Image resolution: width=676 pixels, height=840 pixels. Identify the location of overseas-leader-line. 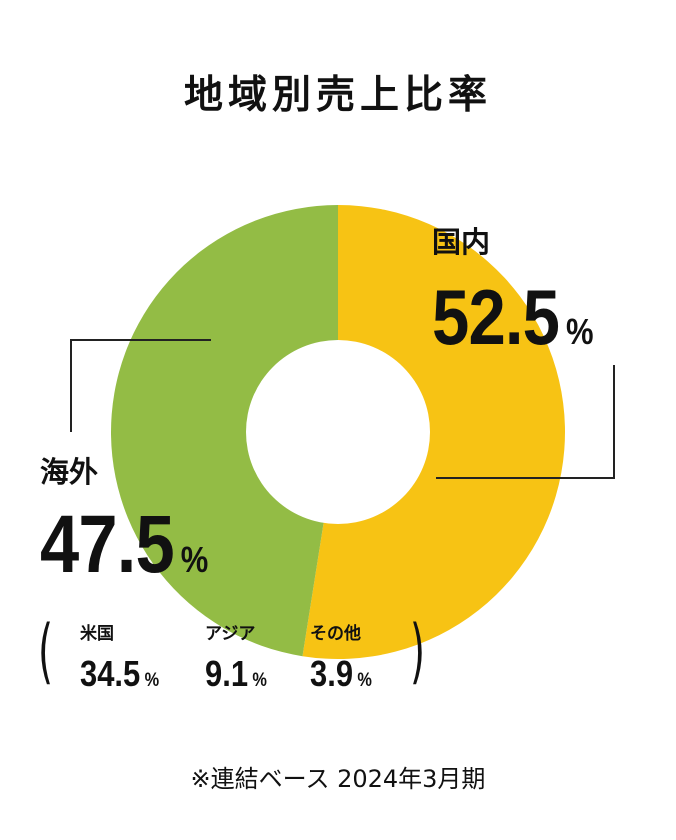
(140, 385).